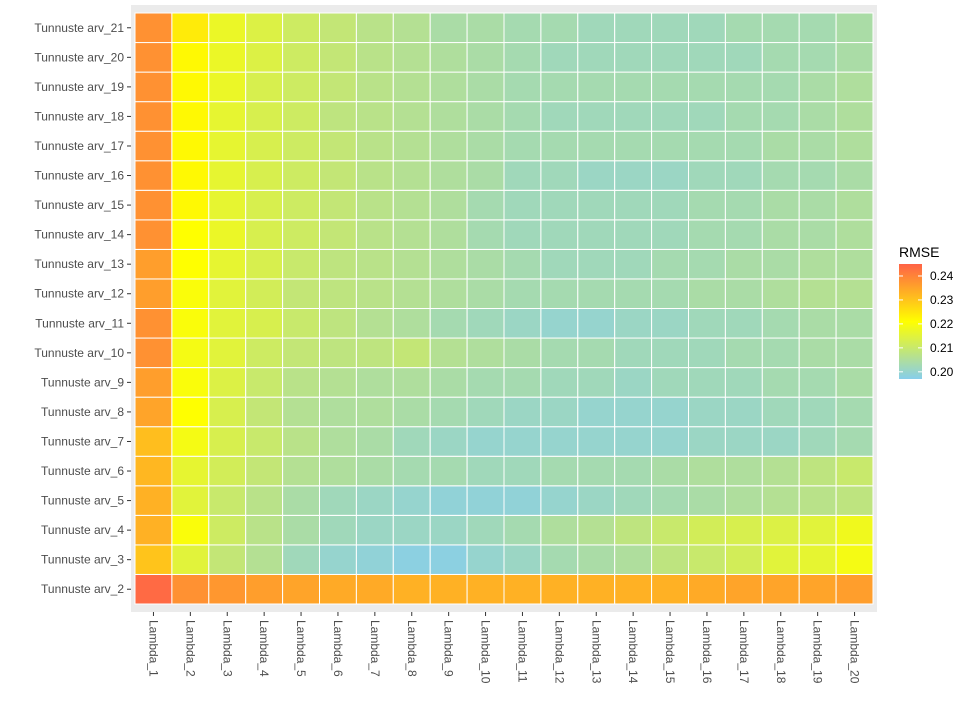  What do you see at coordinates (79, 146) in the screenshot?
I see `y-tick-label: Tunnuste arv_17` at bounding box center [79, 146].